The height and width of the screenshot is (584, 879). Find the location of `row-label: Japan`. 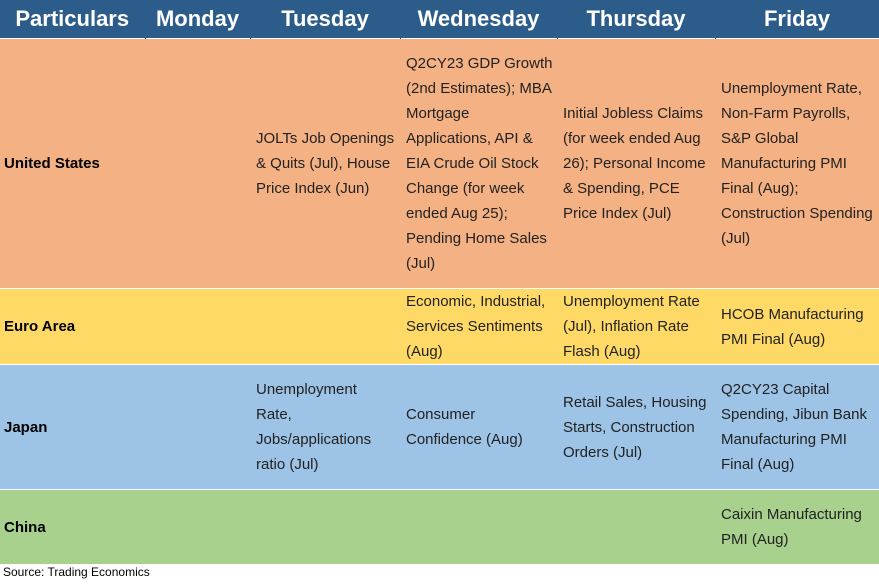

row-label: Japan is located at coordinates (72, 427).